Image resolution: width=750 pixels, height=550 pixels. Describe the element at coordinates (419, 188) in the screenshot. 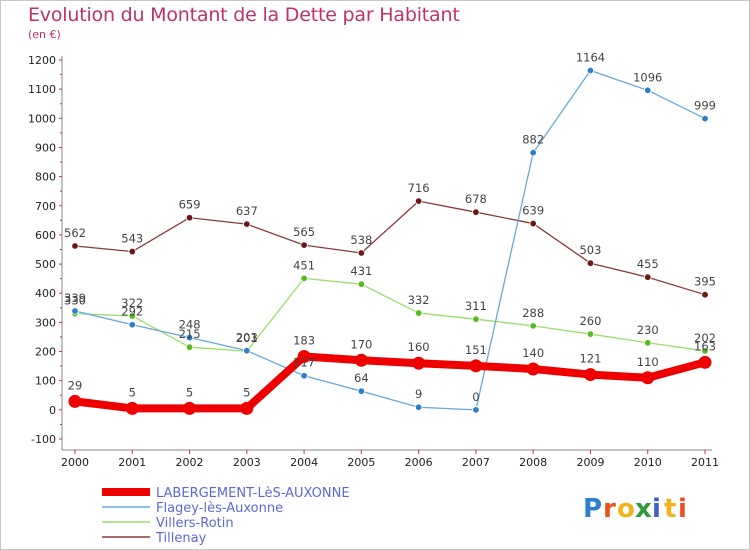

I see `data-label-tillenay: 716` at that location.